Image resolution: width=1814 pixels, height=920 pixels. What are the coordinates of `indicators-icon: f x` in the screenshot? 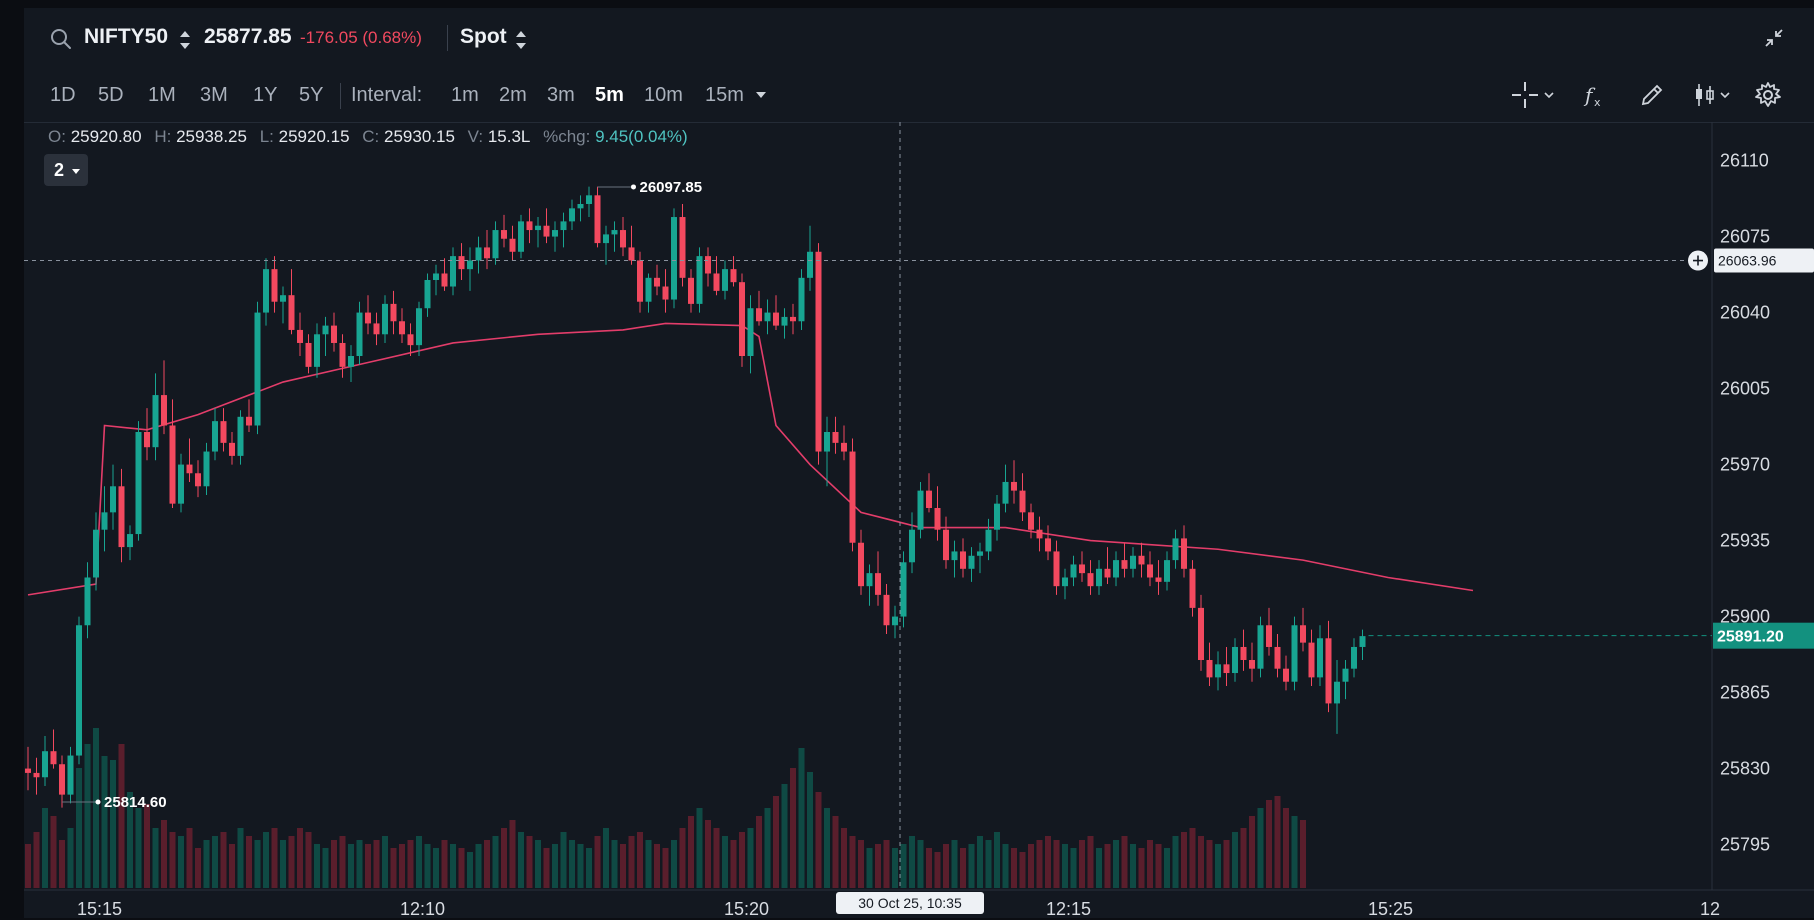 It's located at (1596, 95).